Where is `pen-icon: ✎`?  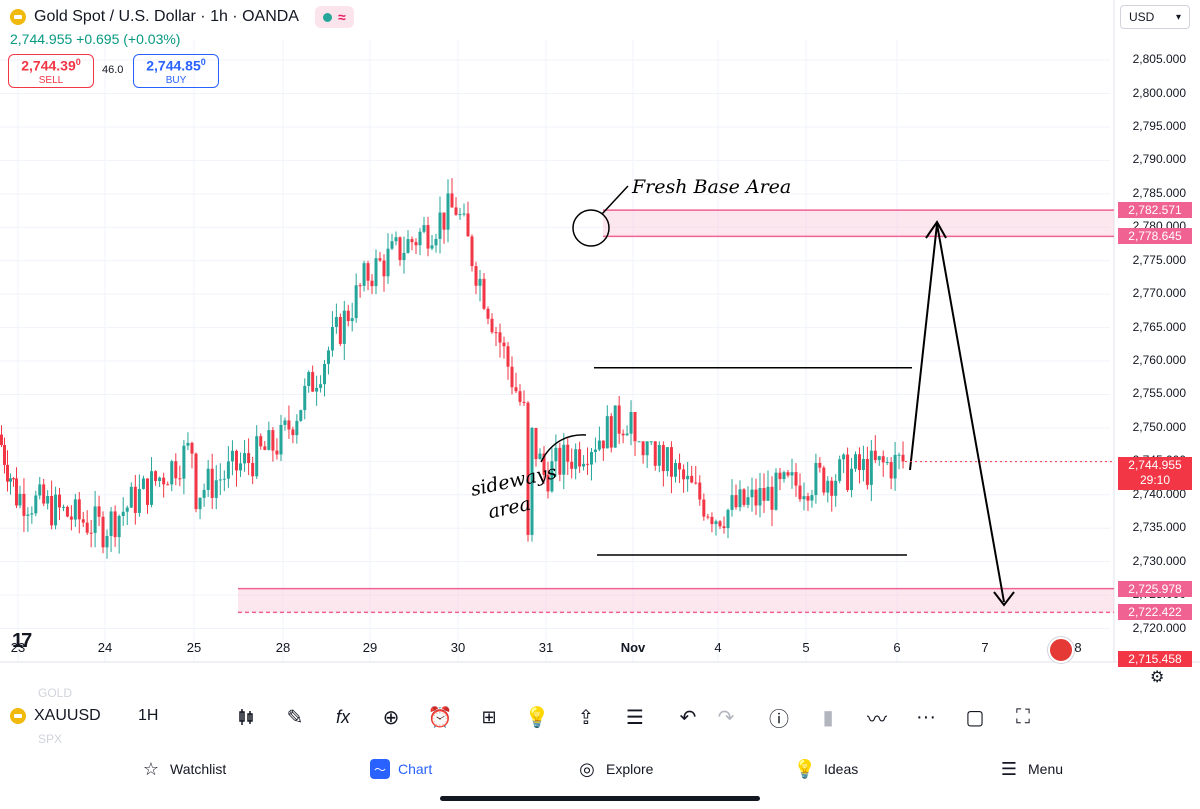
pen-icon: ✎ is located at coordinates (295, 717).